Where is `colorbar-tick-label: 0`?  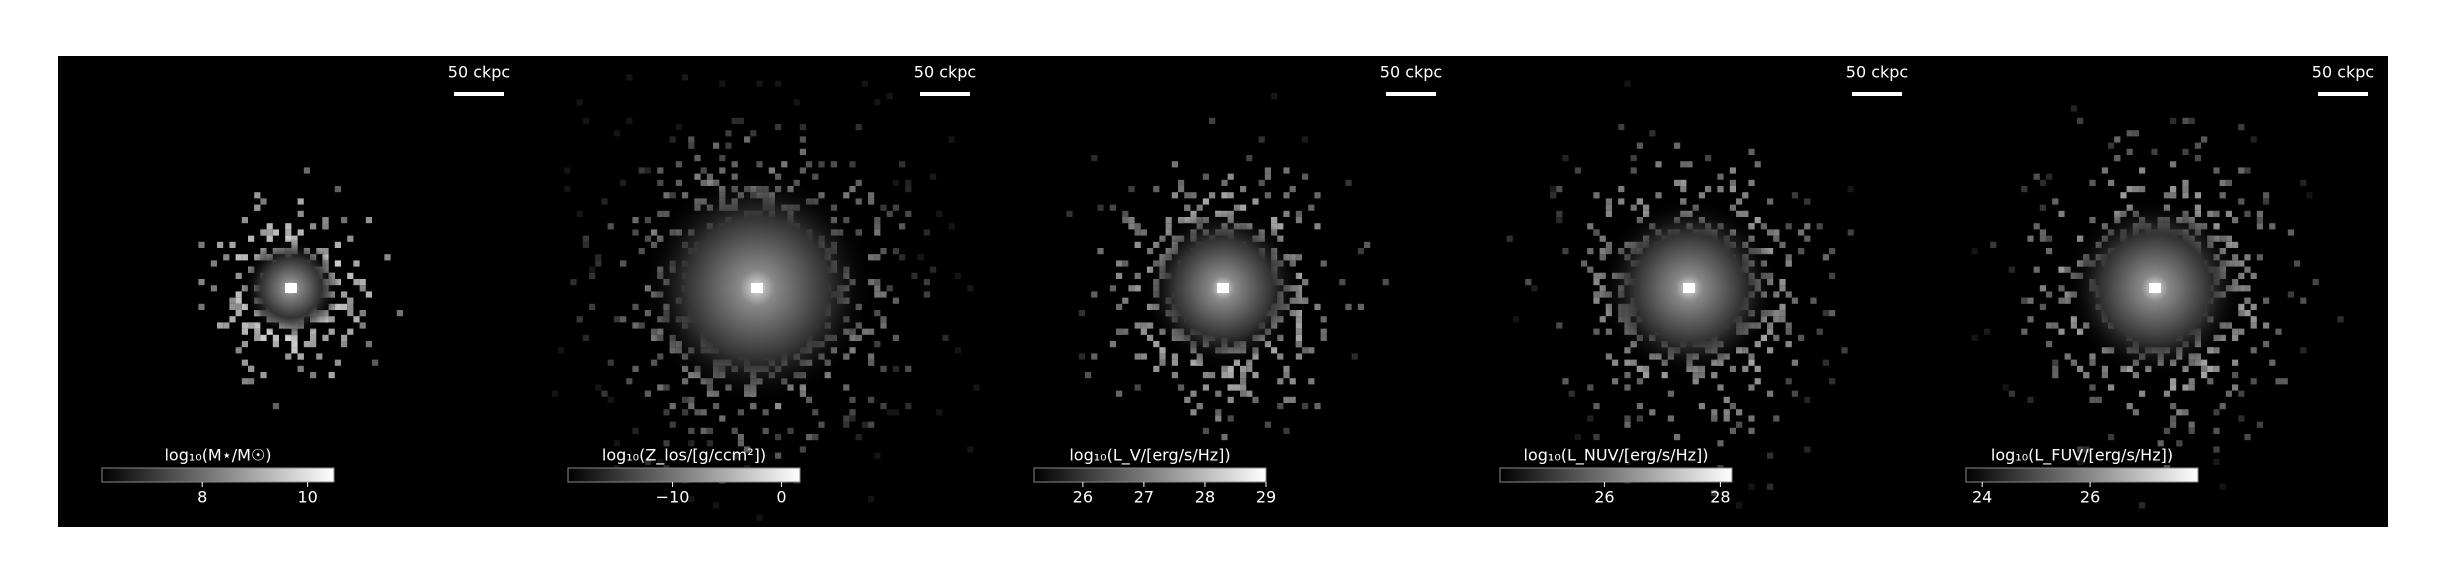 colorbar-tick-label: 0 is located at coordinates (781, 497).